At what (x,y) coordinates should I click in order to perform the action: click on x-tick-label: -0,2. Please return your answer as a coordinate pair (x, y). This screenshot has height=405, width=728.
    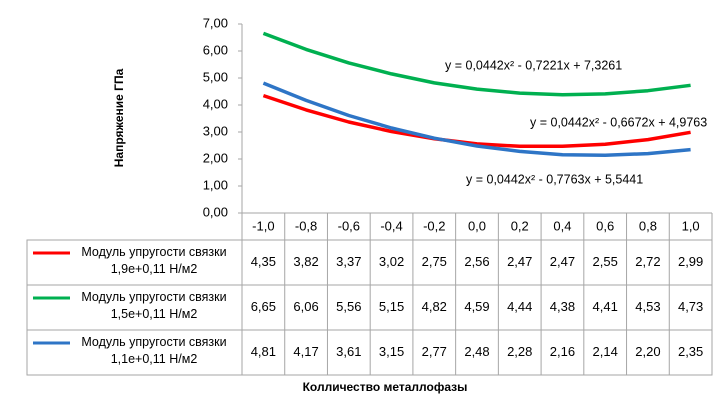
    Looking at the image, I should click on (434, 225).